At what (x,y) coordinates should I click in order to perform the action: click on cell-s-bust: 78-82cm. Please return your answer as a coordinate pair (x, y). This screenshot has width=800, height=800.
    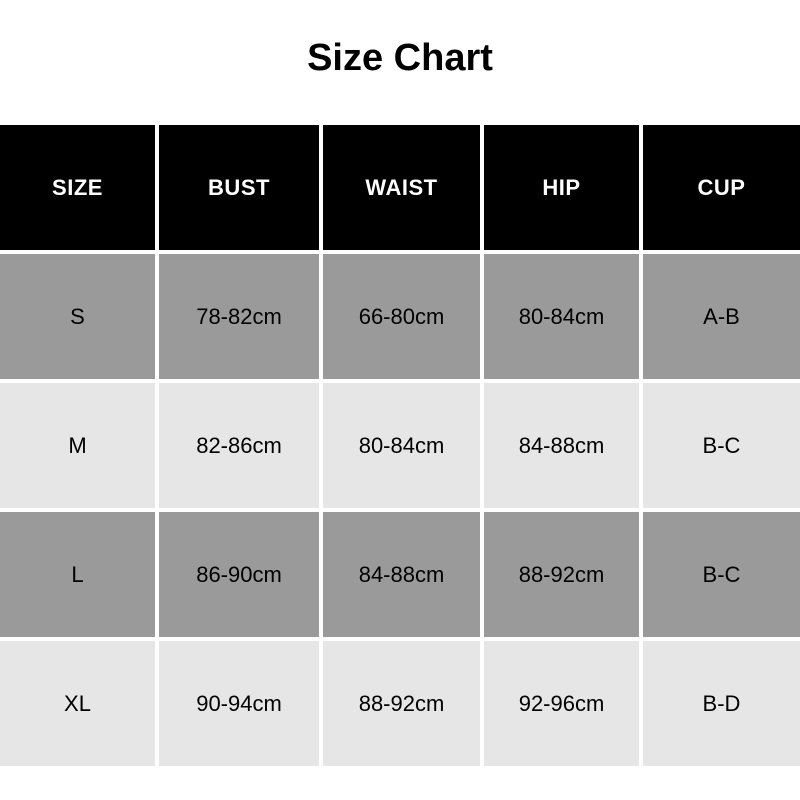
    Looking at the image, I should click on (239, 316).